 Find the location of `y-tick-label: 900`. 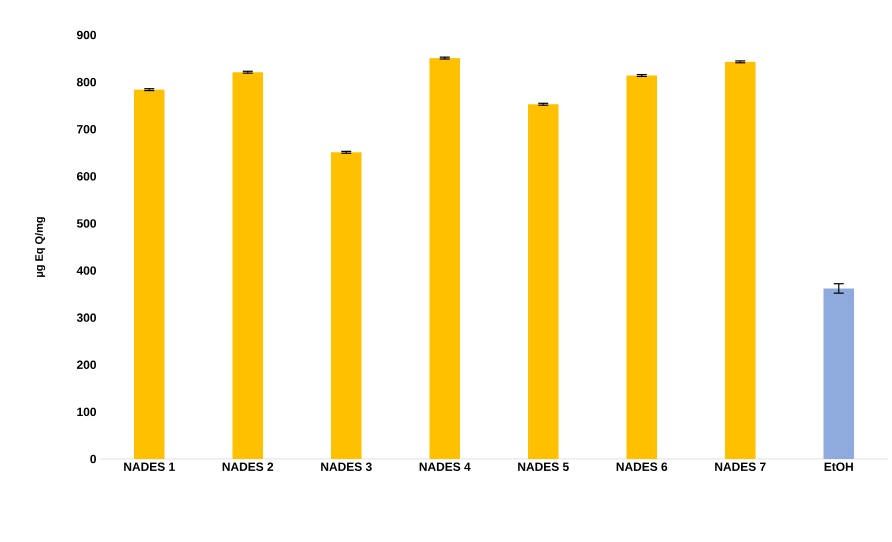

y-tick-label: 900 is located at coordinates (86, 35).